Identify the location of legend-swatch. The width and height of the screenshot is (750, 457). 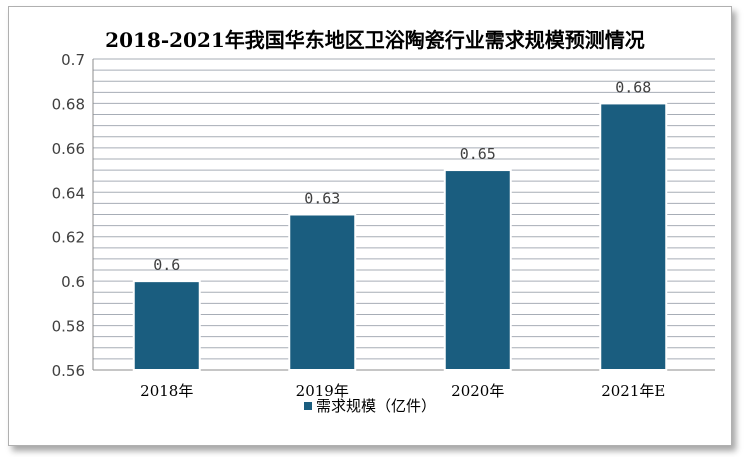
(308, 406).